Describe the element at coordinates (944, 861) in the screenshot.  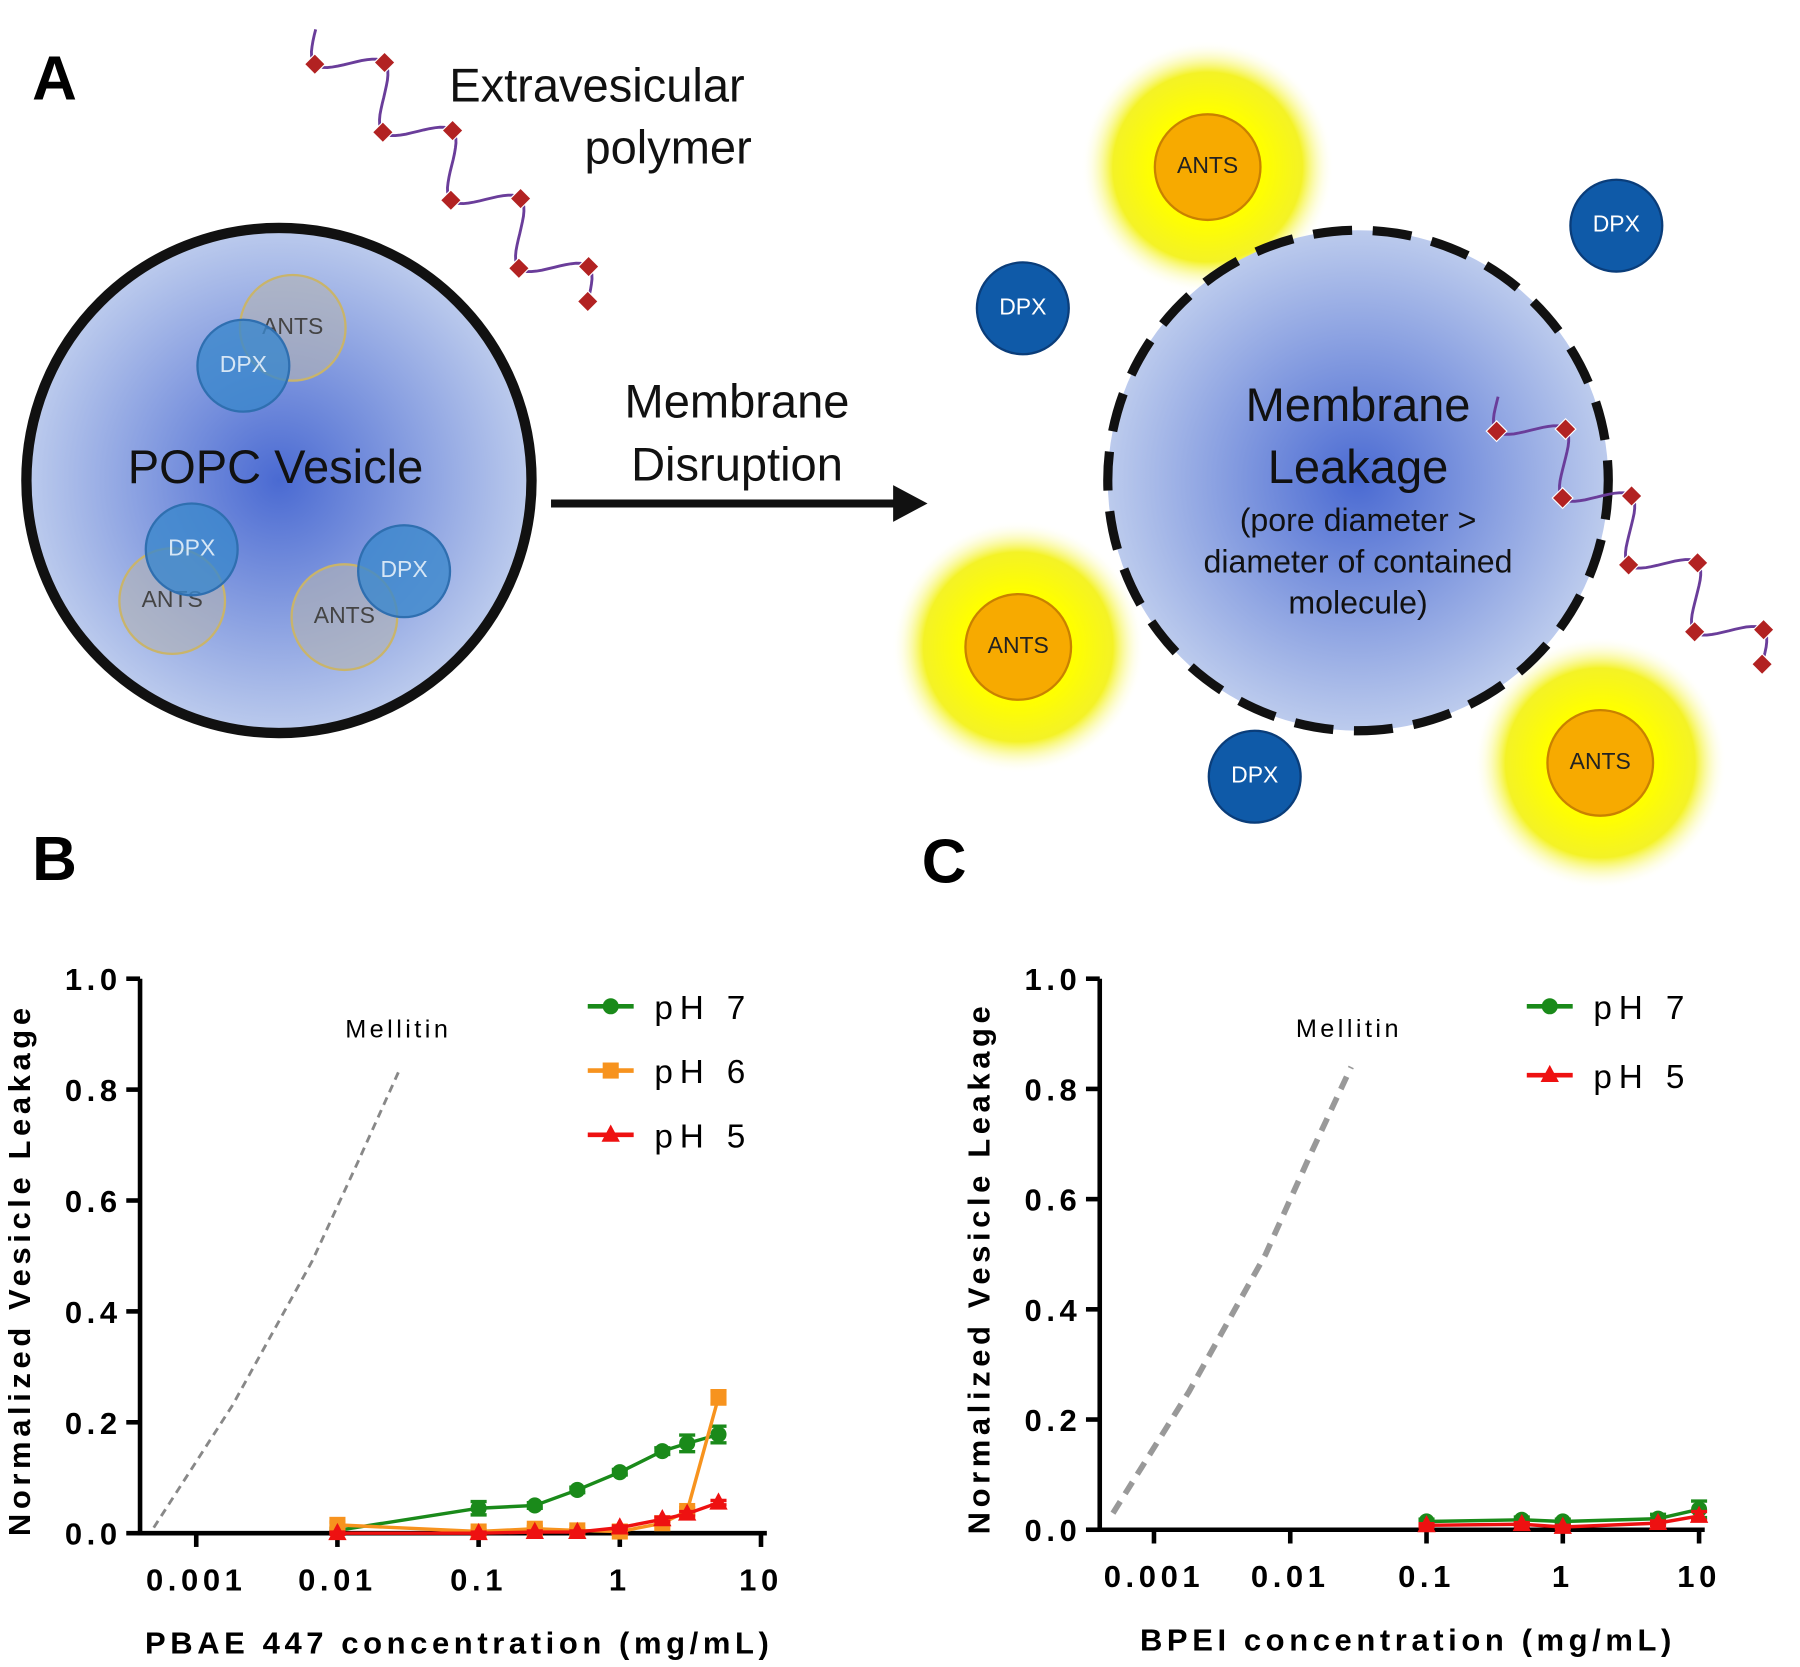
I see `panel-label: C` at that location.